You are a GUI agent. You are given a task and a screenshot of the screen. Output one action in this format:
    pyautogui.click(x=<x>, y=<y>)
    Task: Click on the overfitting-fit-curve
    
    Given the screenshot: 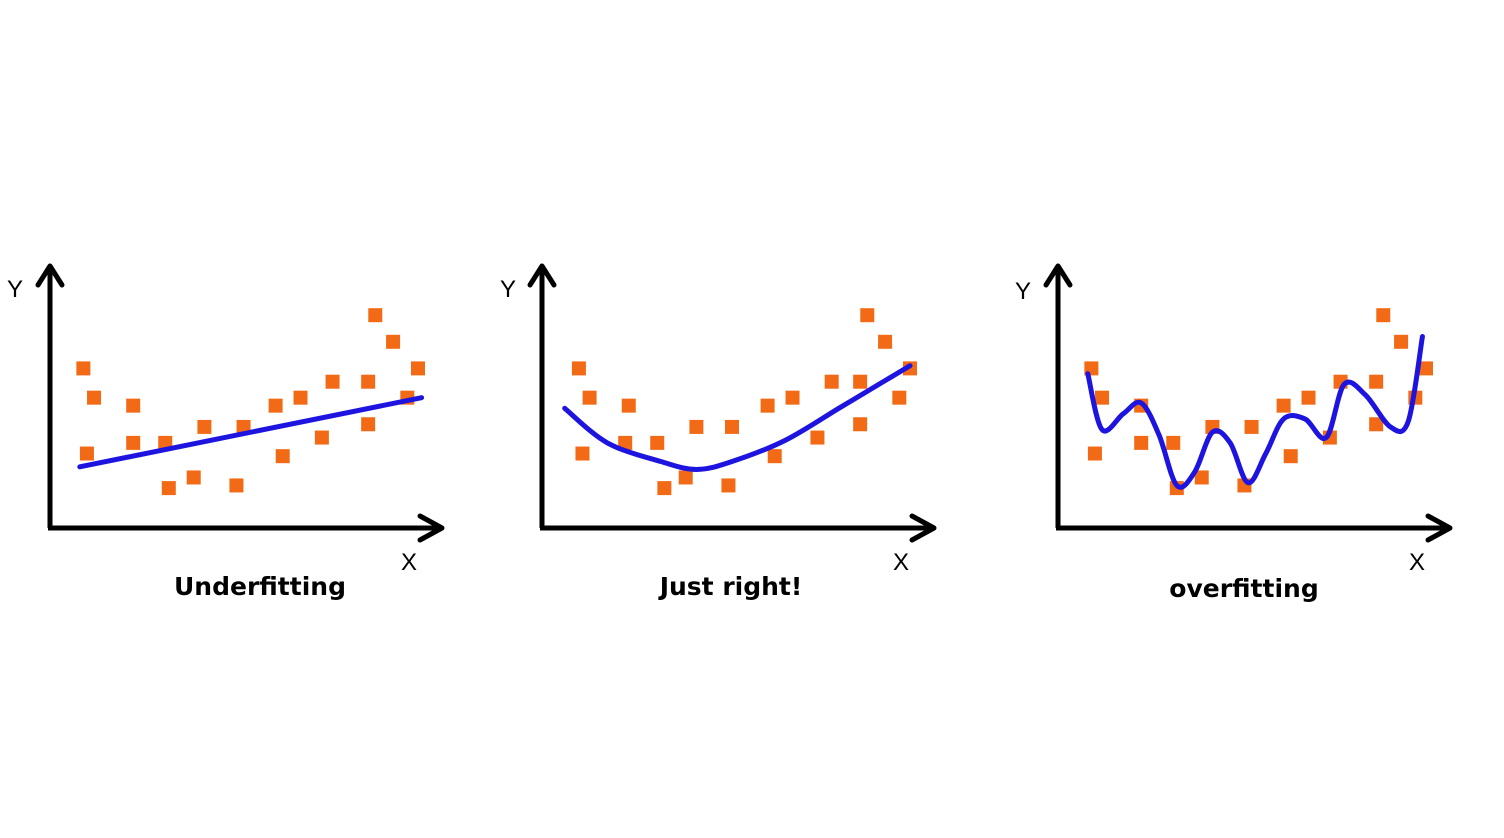 What is the action you would take?
    pyautogui.click(x=1255, y=411)
    